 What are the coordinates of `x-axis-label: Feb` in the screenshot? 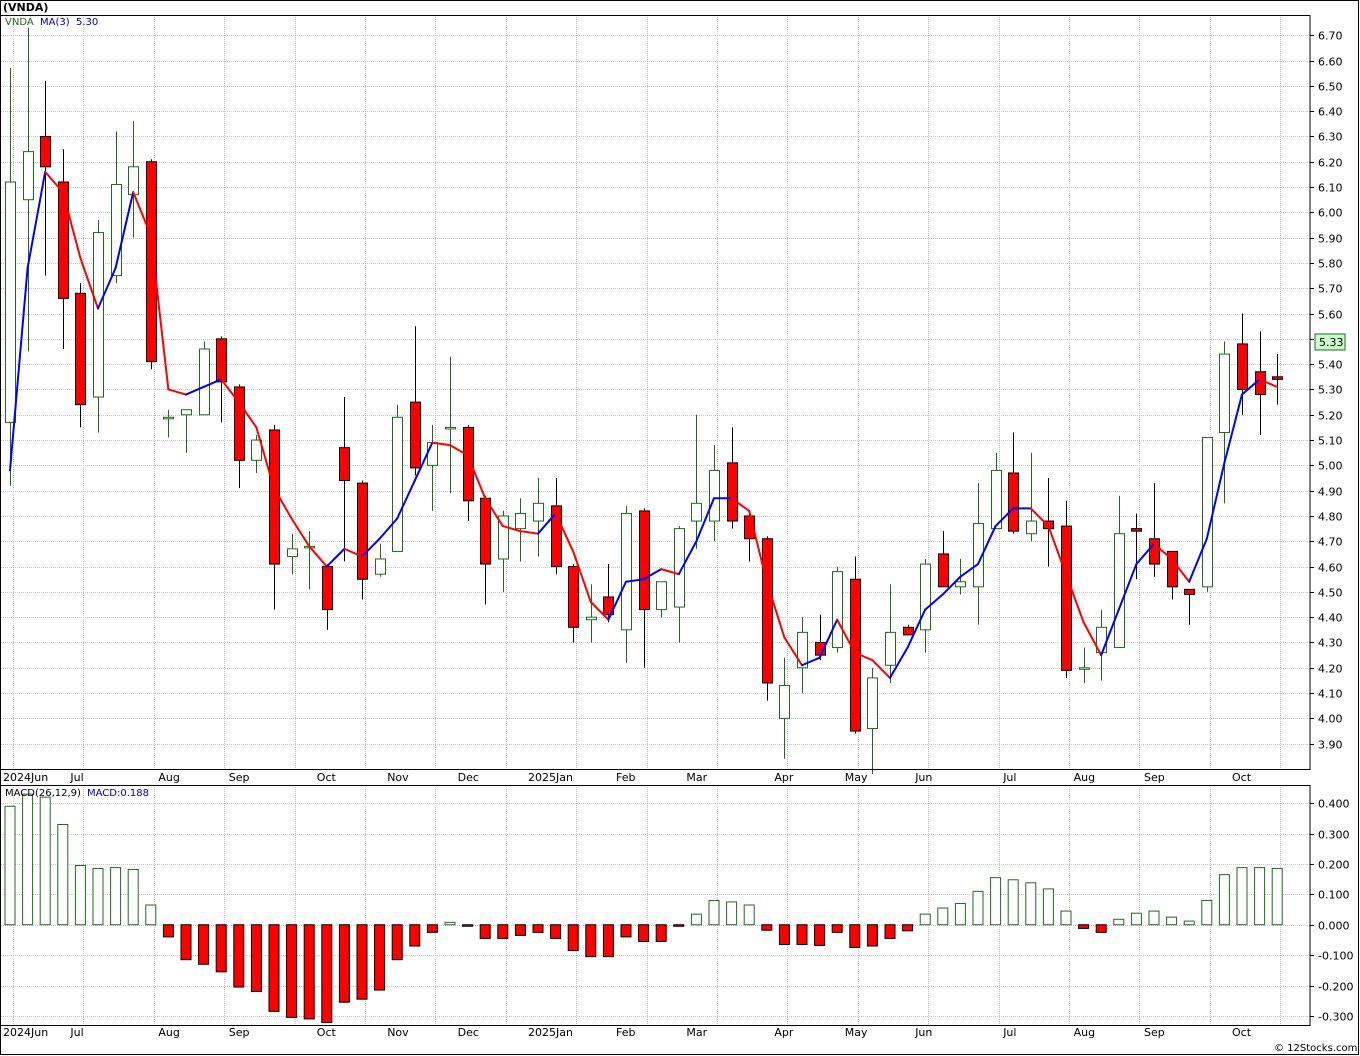 It's located at (625, 777).